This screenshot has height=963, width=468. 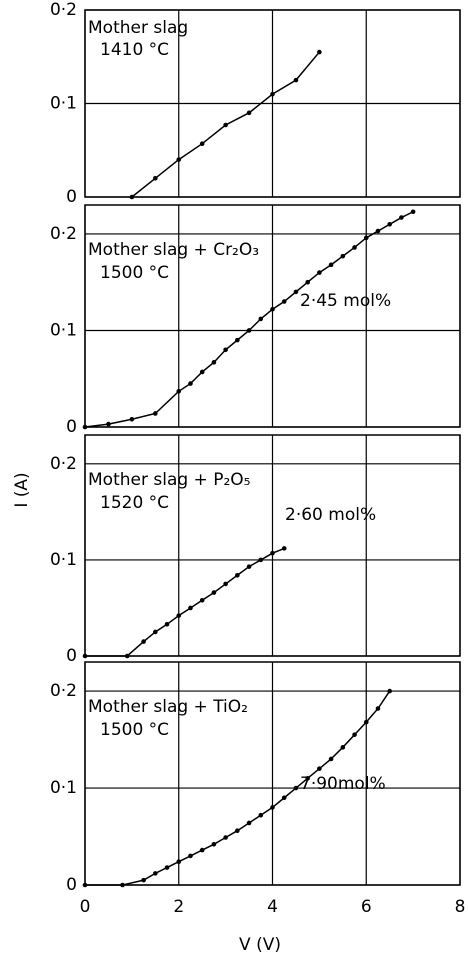 I want to click on x-tick-label: 8, so click(x=460, y=907).